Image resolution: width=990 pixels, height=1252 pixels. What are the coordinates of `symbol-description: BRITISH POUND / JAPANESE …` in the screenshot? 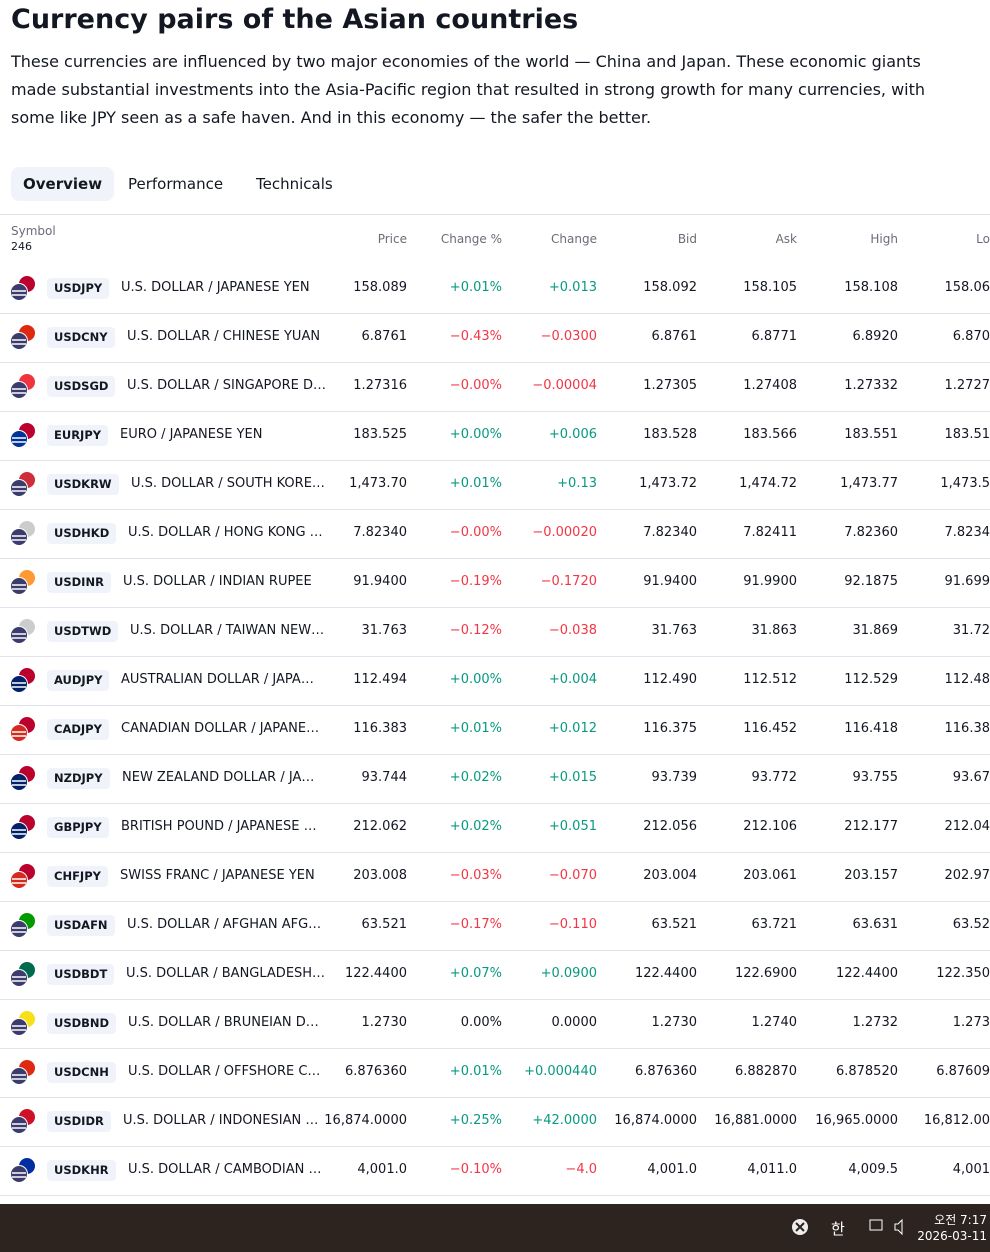 It's located at (219, 826).